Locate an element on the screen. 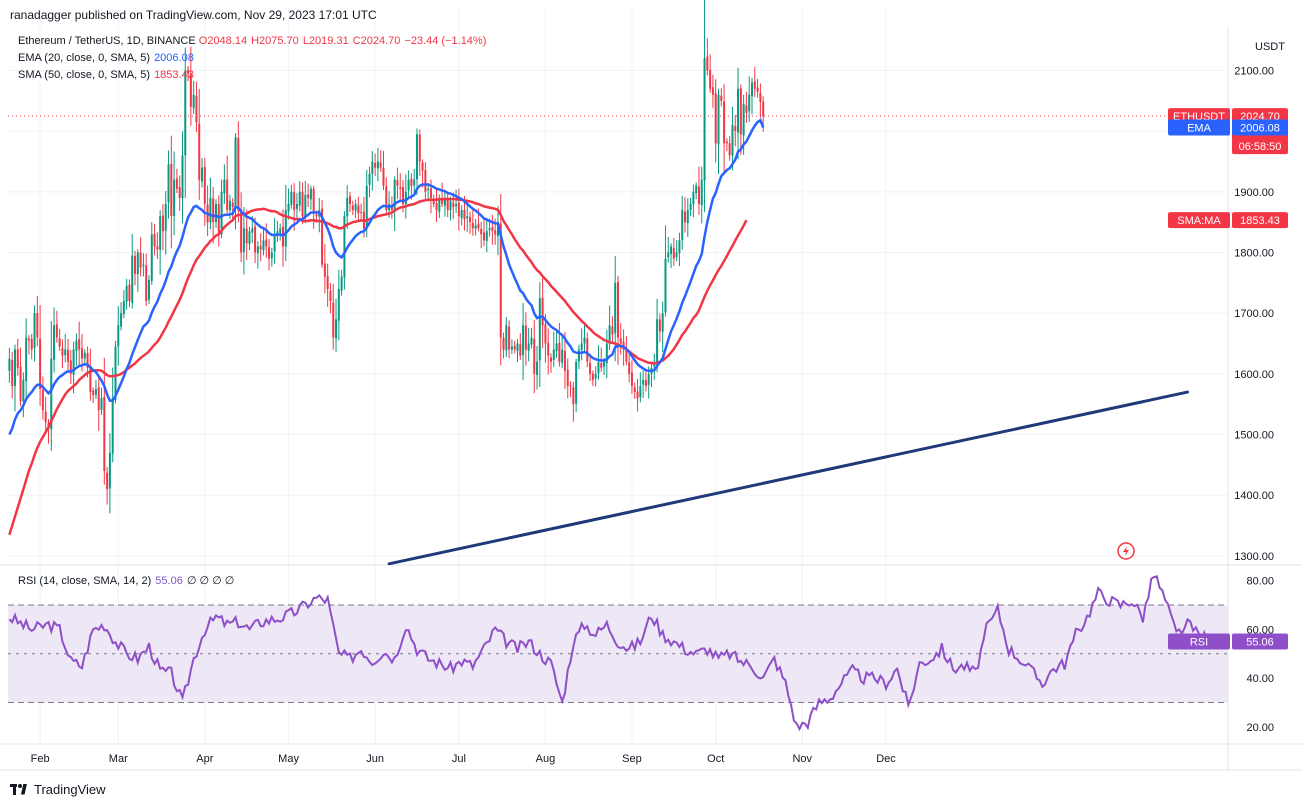  price-tick-label: 2100.00 is located at coordinates (1254, 71).